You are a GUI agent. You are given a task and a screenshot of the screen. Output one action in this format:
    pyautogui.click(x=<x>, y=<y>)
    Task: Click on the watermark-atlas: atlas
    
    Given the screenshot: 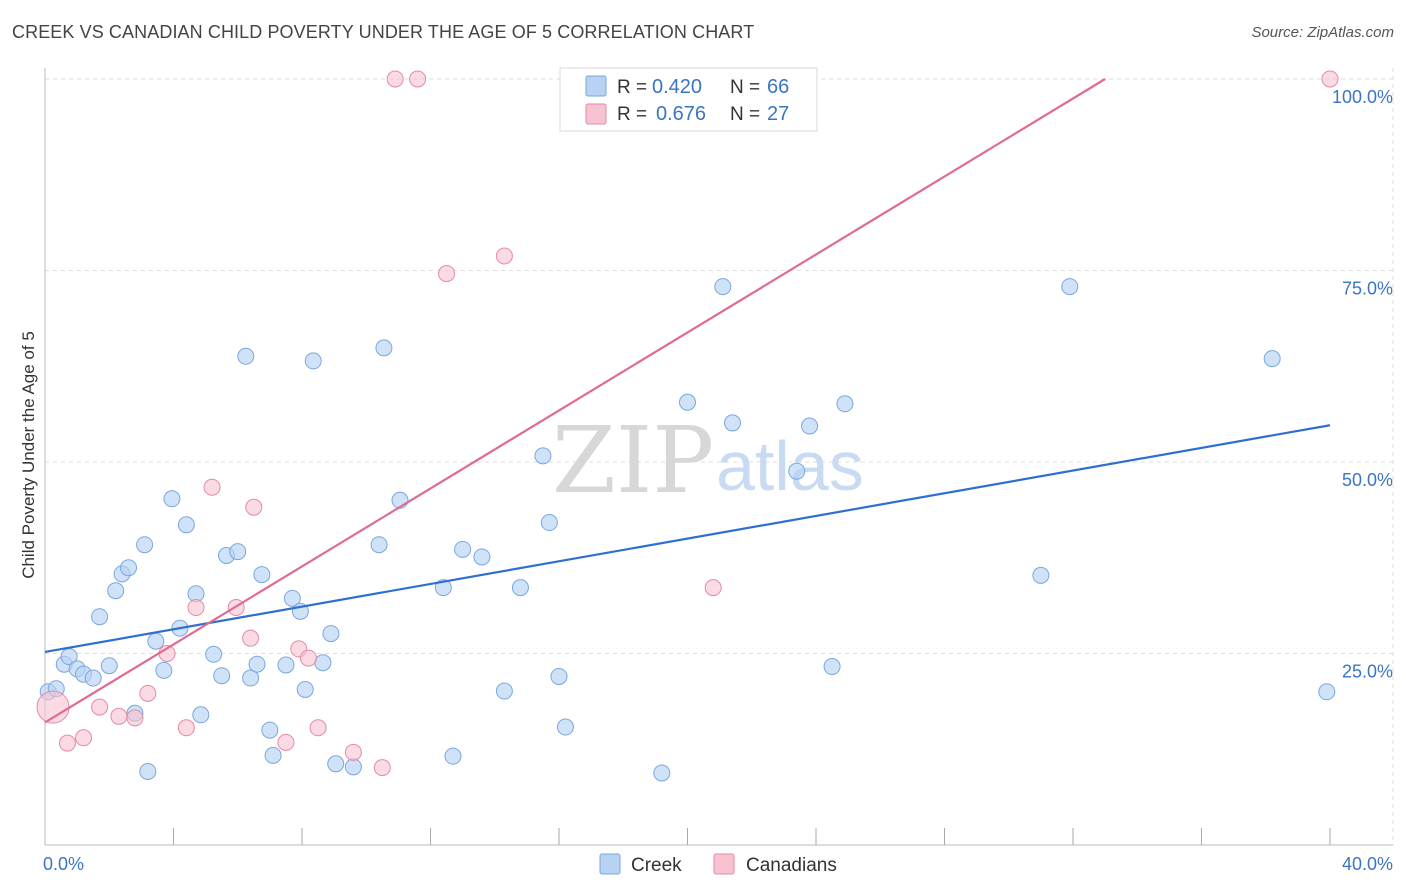 What is the action you would take?
    pyautogui.click(x=790, y=466)
    